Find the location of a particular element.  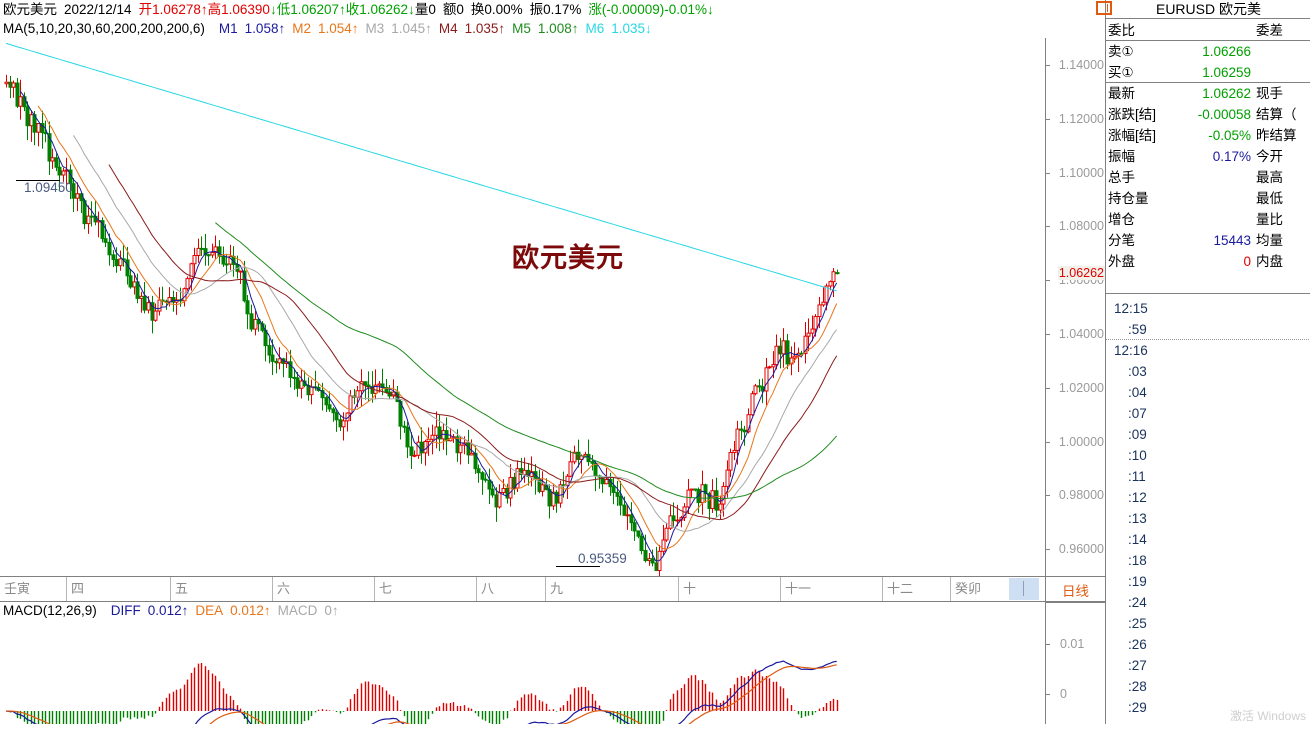

header-volume-label: 量 is located at coordinates (421, 9).